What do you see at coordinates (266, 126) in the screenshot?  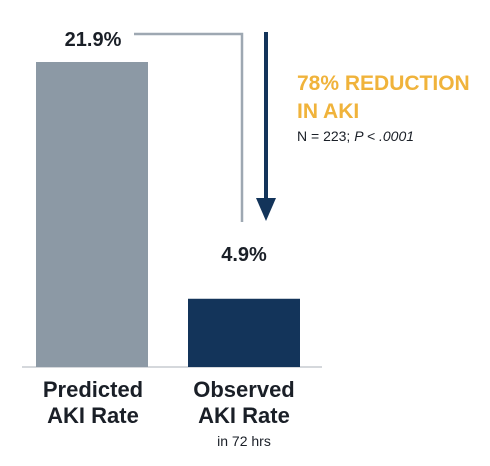 I see `reduction-arrow` at bounding box center [266, 126].